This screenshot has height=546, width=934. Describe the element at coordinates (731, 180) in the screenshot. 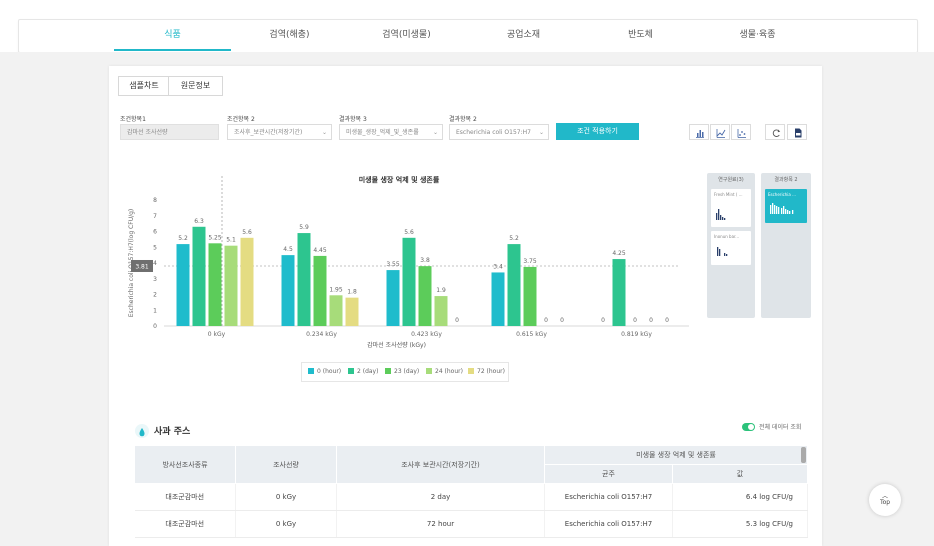

I see `side-panel-title: 연구원료(3)` at that location.